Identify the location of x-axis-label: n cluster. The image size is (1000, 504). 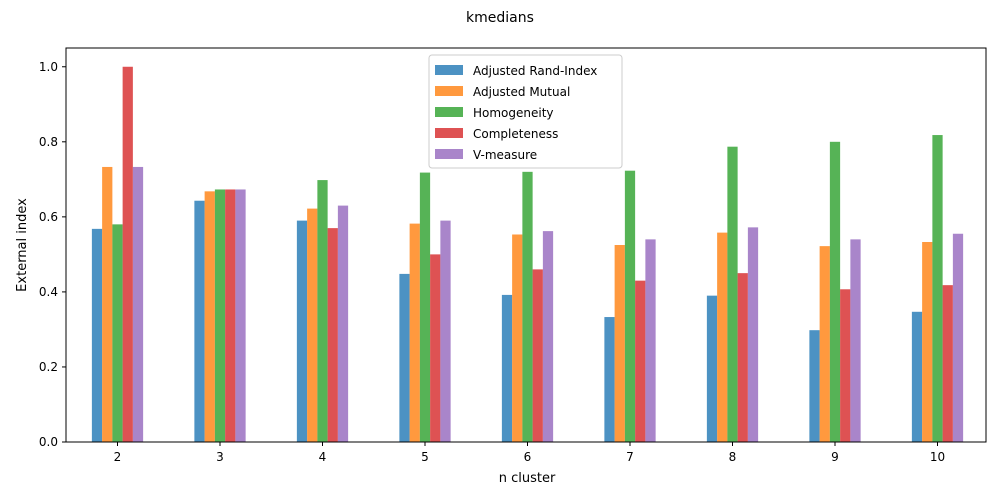
(527, 478).